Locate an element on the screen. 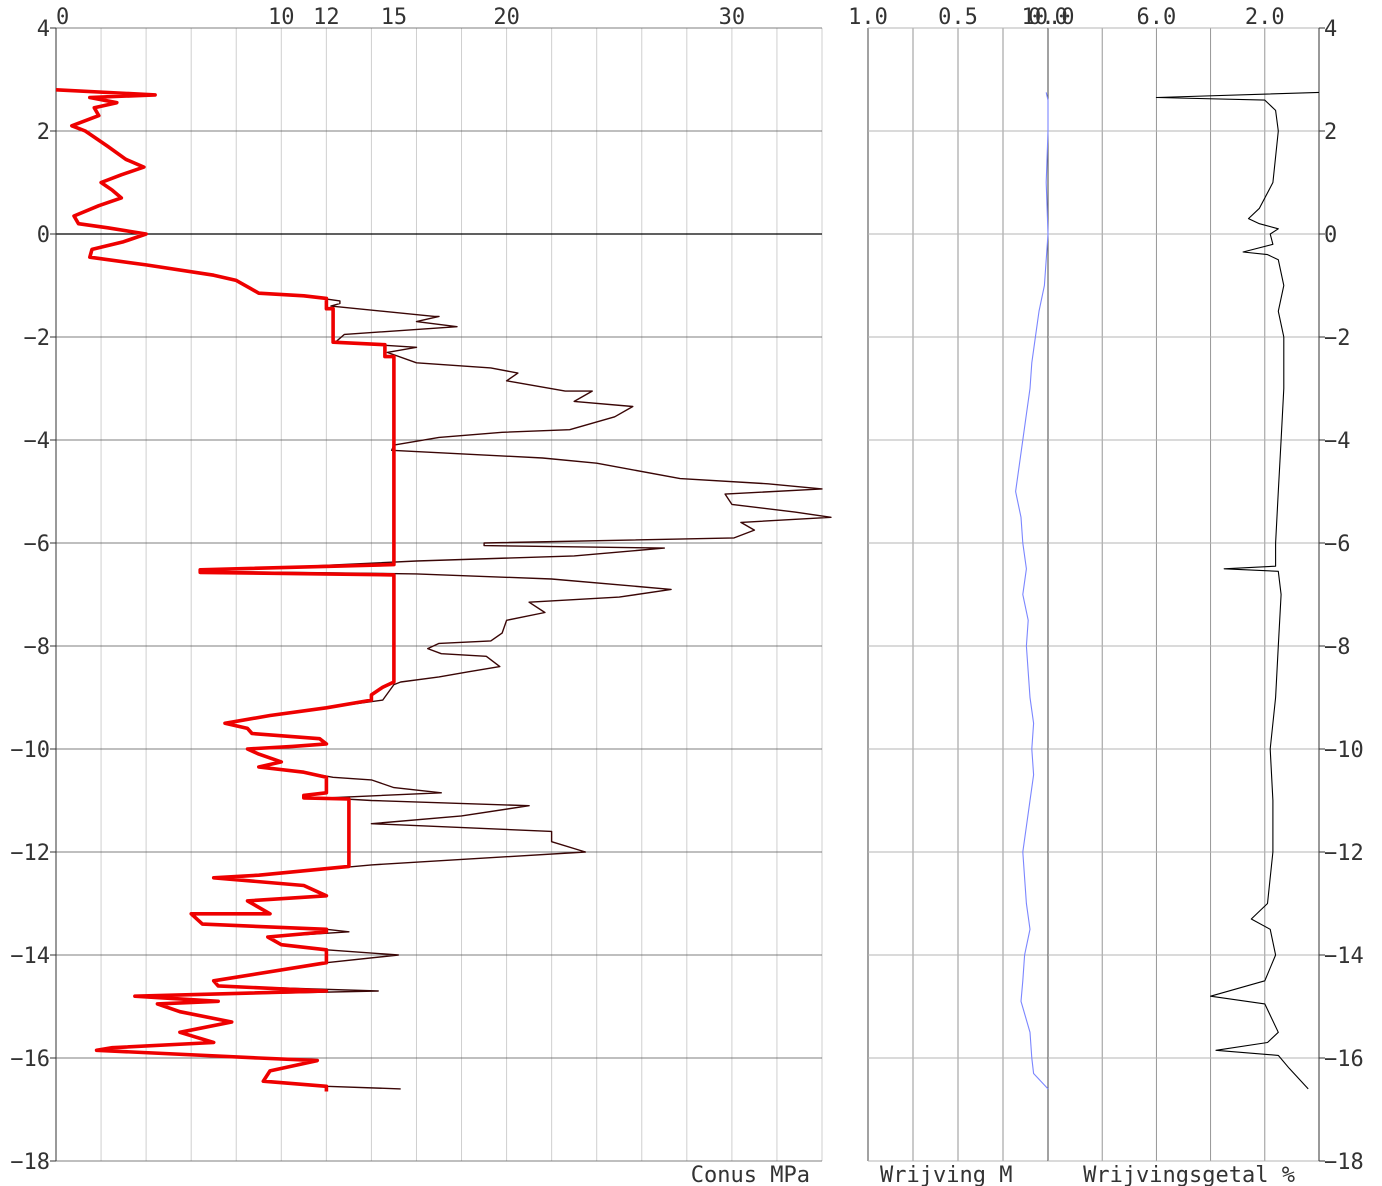  depth-tick-label-left: 4 is located at coordinates (43, 29).